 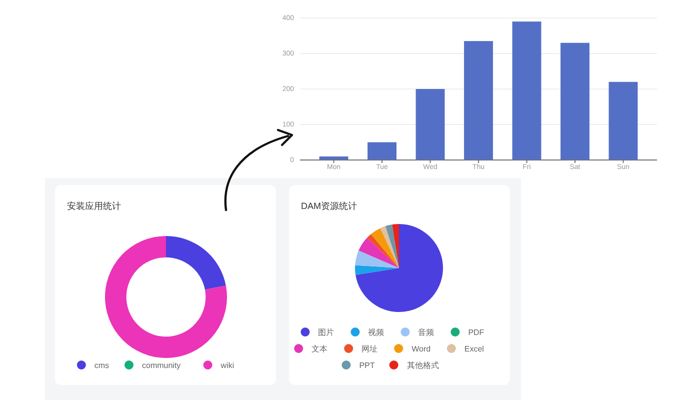 What do you see at coordinates (421, 349) in the screenshot?
I see `legend-label: Word` at bounding box center [421, 349].